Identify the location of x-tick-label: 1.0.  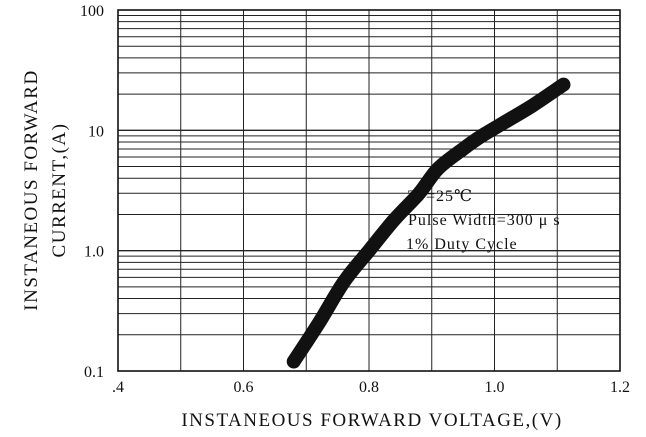
(495, 387).